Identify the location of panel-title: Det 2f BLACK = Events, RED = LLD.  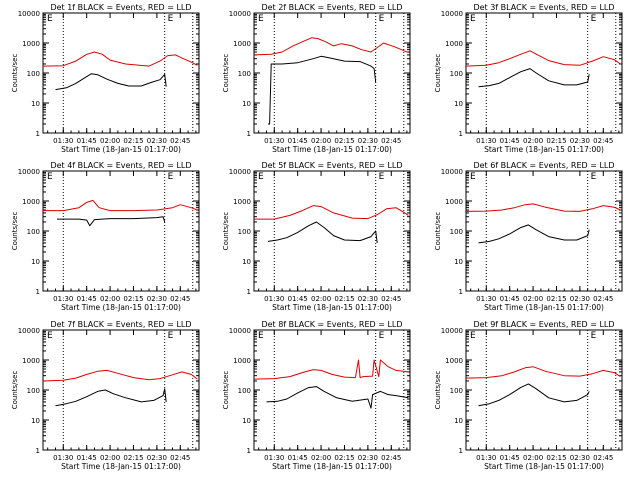
(331, 7).